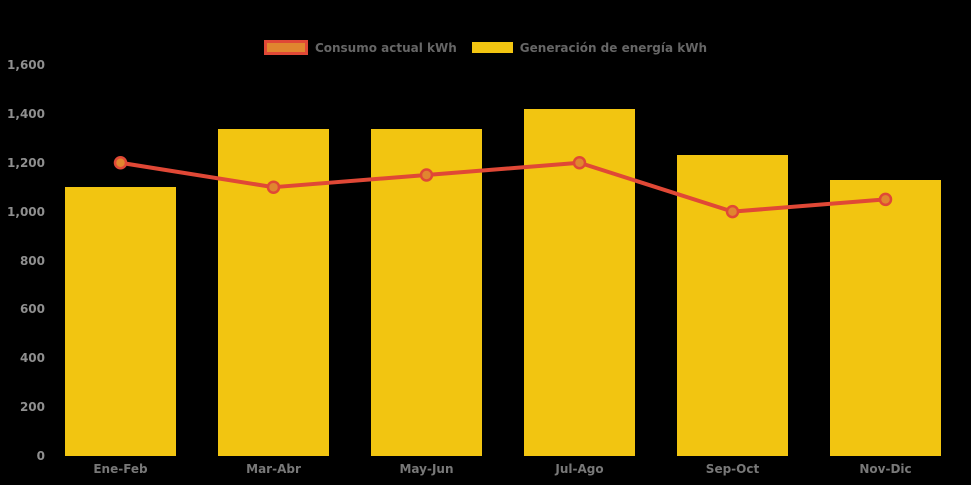 The height and width of the screenshot is (485, 971). I want to click on x-tick-label-ene-feb: Ene-Feb, so click(120, 469).